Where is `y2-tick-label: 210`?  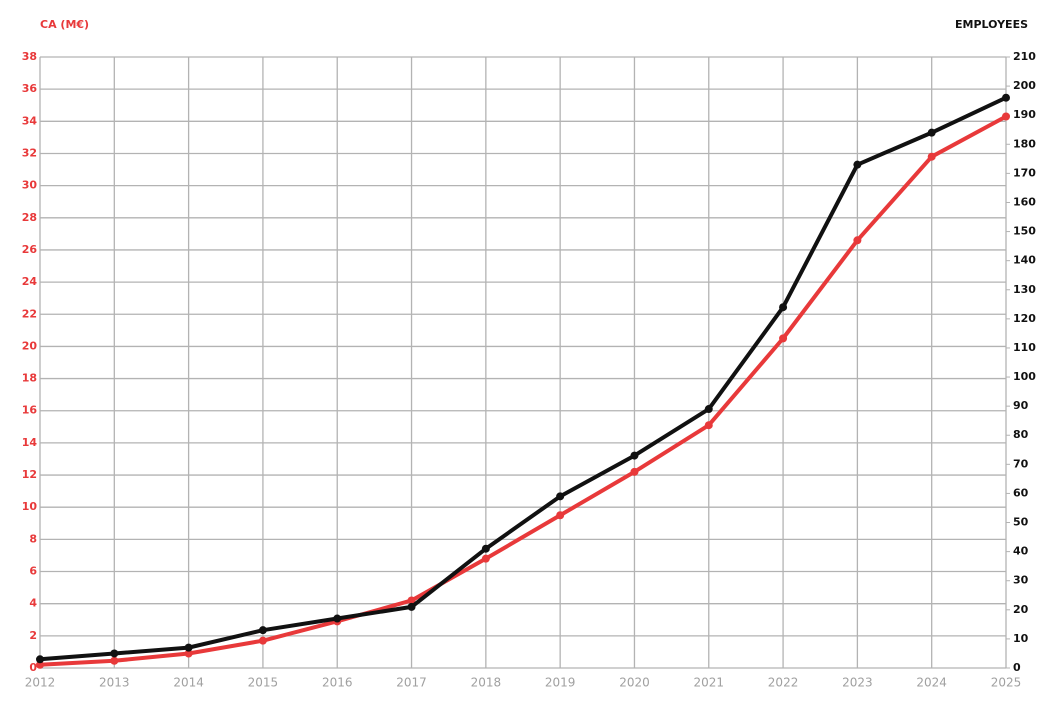 y2-tick-label: 210 is located at coordinates (1024, 56).